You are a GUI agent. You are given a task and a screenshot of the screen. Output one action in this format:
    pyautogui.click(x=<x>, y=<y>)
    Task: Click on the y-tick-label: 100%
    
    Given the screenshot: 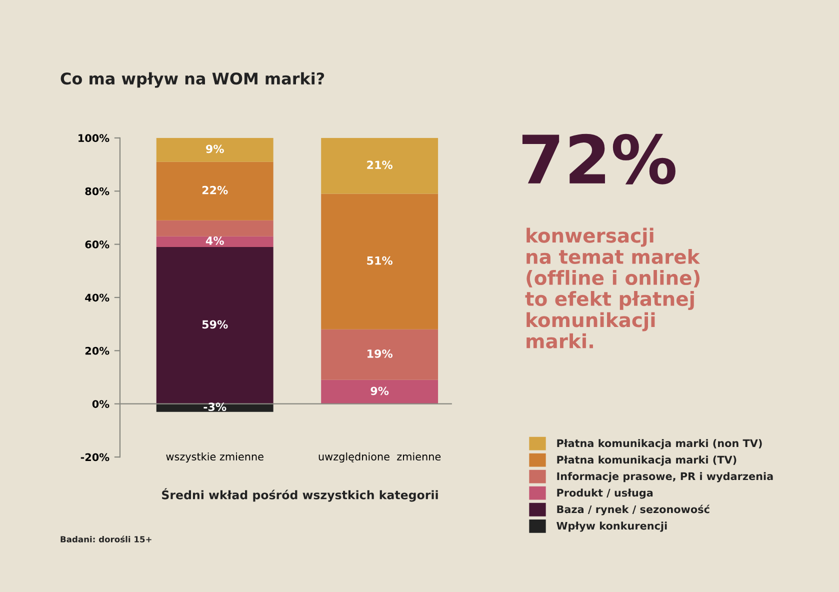 What is the action you would take?
    pyautogui.click(x=94, y=138)
    